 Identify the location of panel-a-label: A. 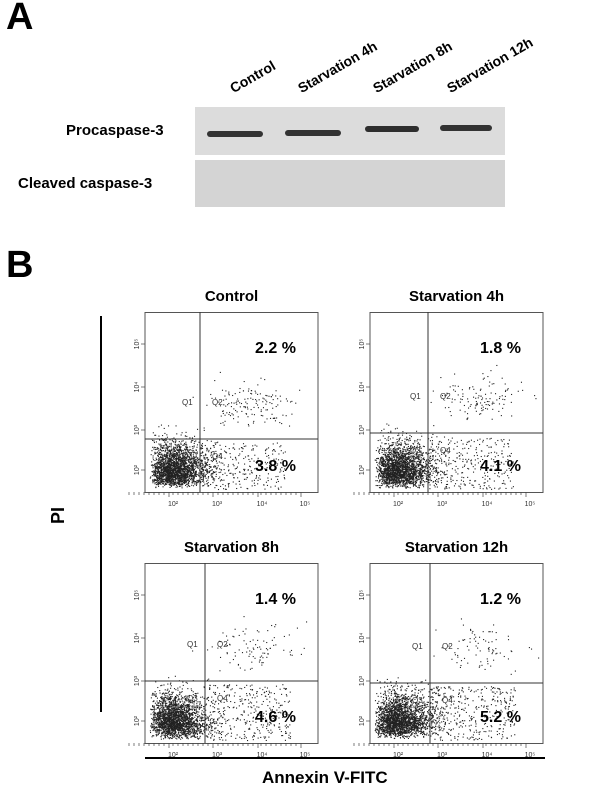
(20, 19).